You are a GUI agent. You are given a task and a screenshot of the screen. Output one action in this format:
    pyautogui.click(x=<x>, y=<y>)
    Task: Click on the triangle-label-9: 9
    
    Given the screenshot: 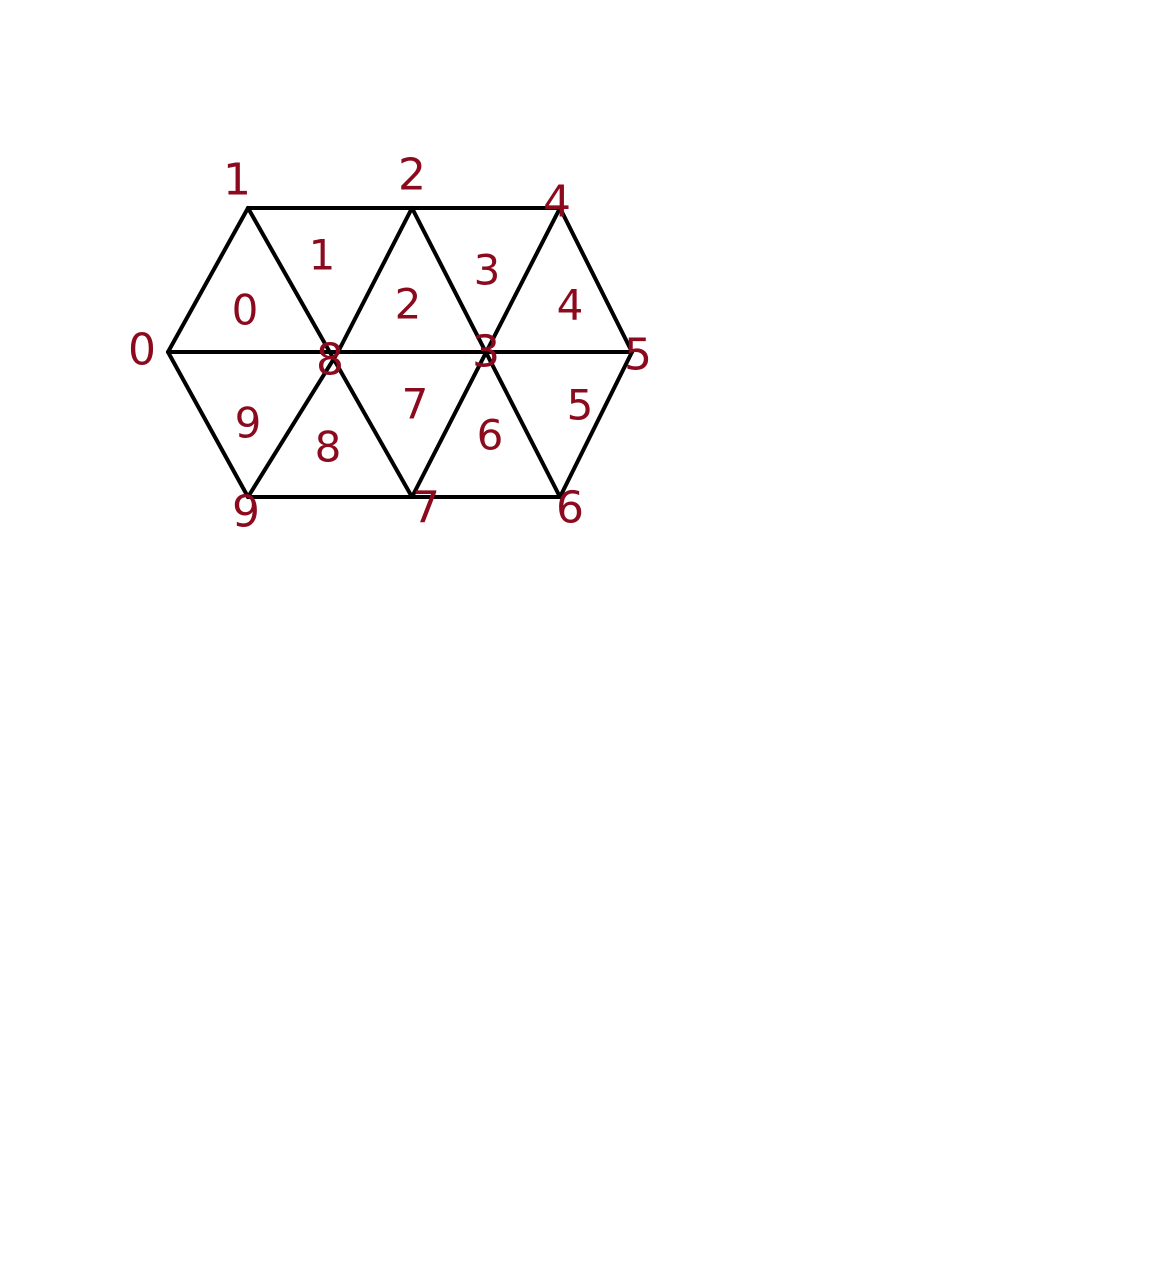 What is the action you would take?
    pyautogui.click(x=248, y=423)
    